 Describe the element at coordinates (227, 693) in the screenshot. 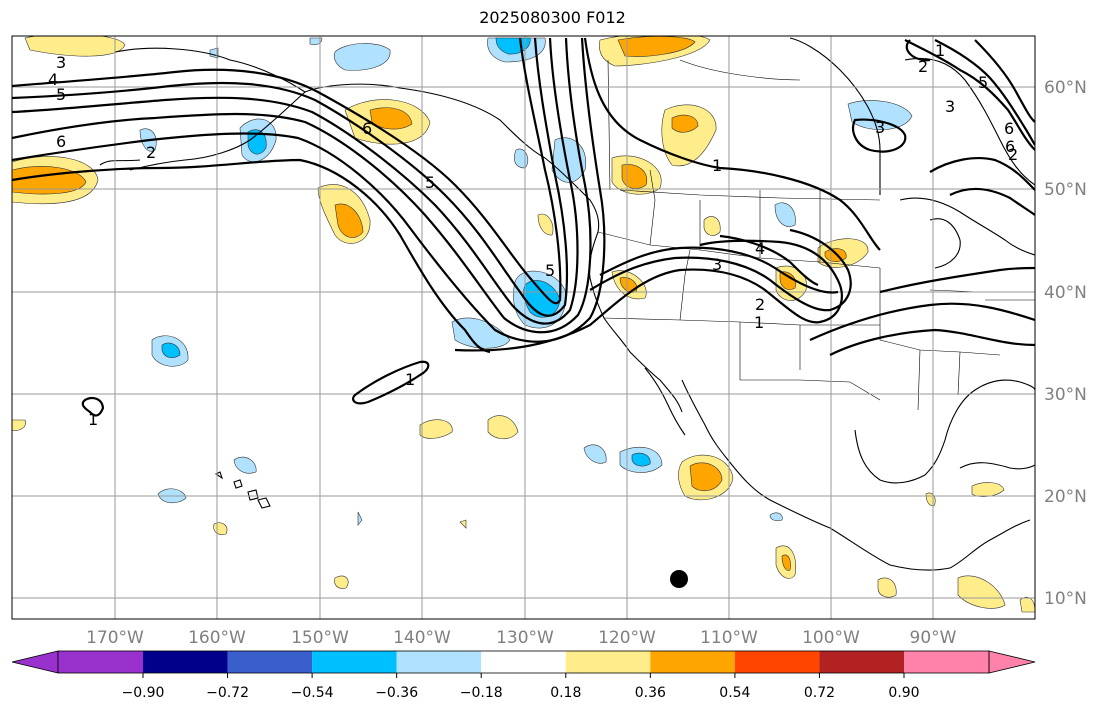

I see `colorbar-tick-label: −0.72` at that location.